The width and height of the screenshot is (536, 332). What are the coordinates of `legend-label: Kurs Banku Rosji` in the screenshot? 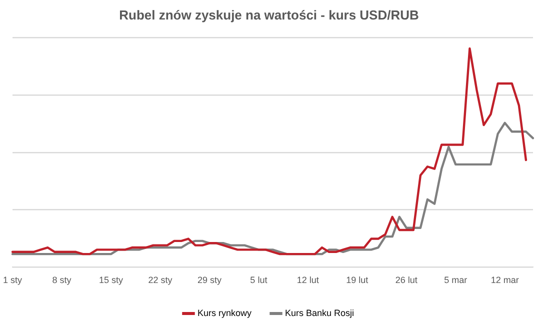 It's located at (319, 313).